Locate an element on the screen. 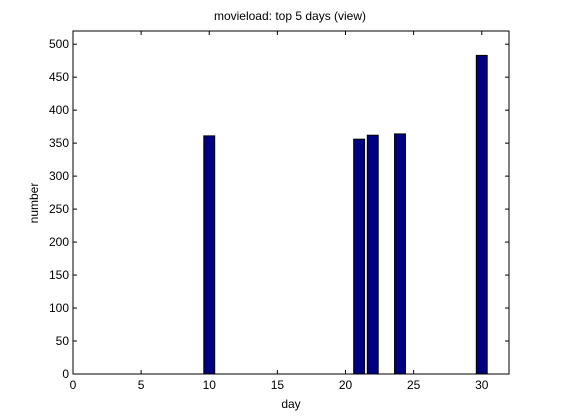  x-tick-label: 15 is located at coordinates (278, 385).